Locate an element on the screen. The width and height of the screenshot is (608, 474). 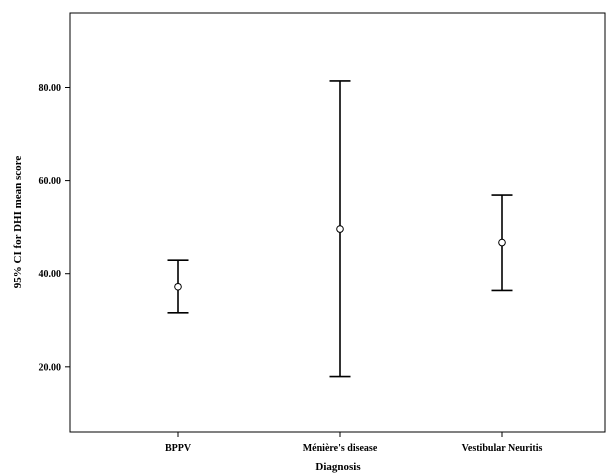
x-tick-label: Vestibular Neuritis is located at coordinates (502, 448).